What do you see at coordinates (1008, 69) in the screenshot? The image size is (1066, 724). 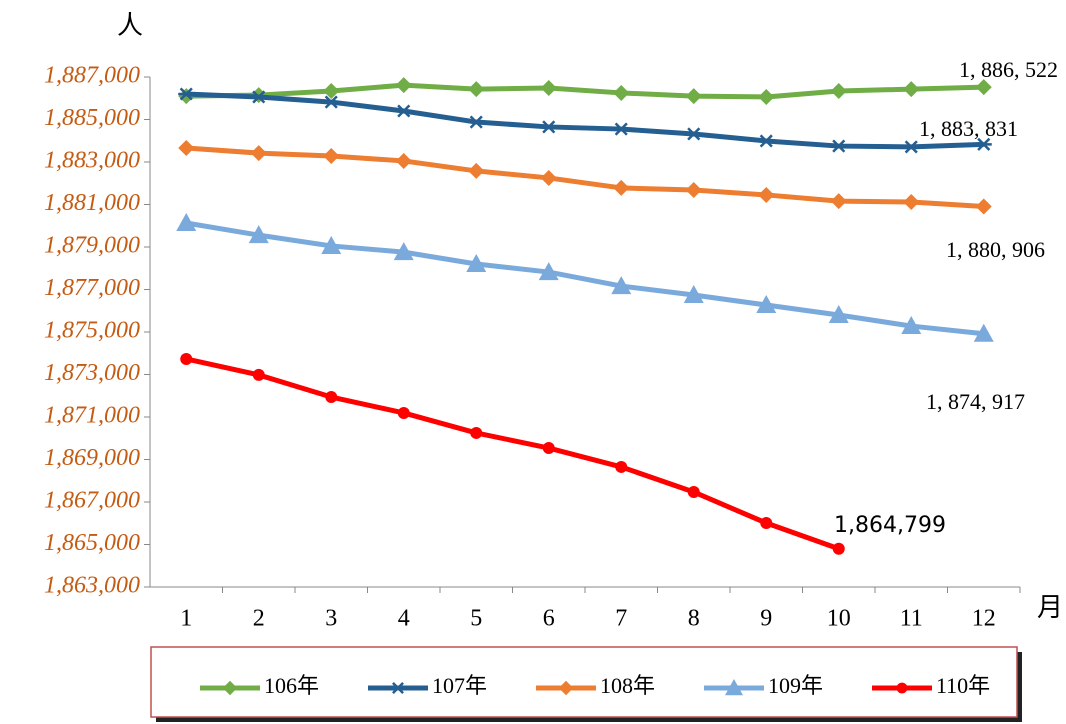 I see `data-label: 1, 886, 522` at bounding box center [1008, 69].